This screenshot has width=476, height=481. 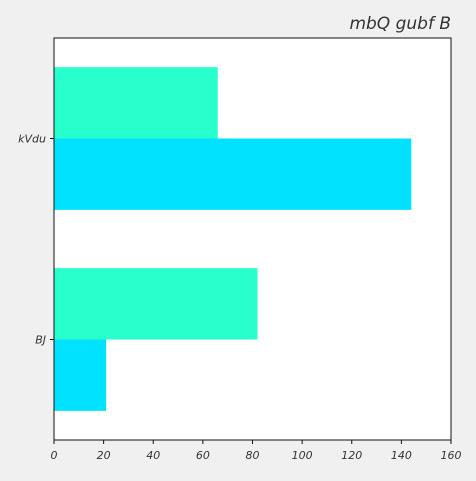 What do you see at coordinates (153, 455) in the screenshot?
I see `x-tick-label: 40` at bounding box center [153, 455].